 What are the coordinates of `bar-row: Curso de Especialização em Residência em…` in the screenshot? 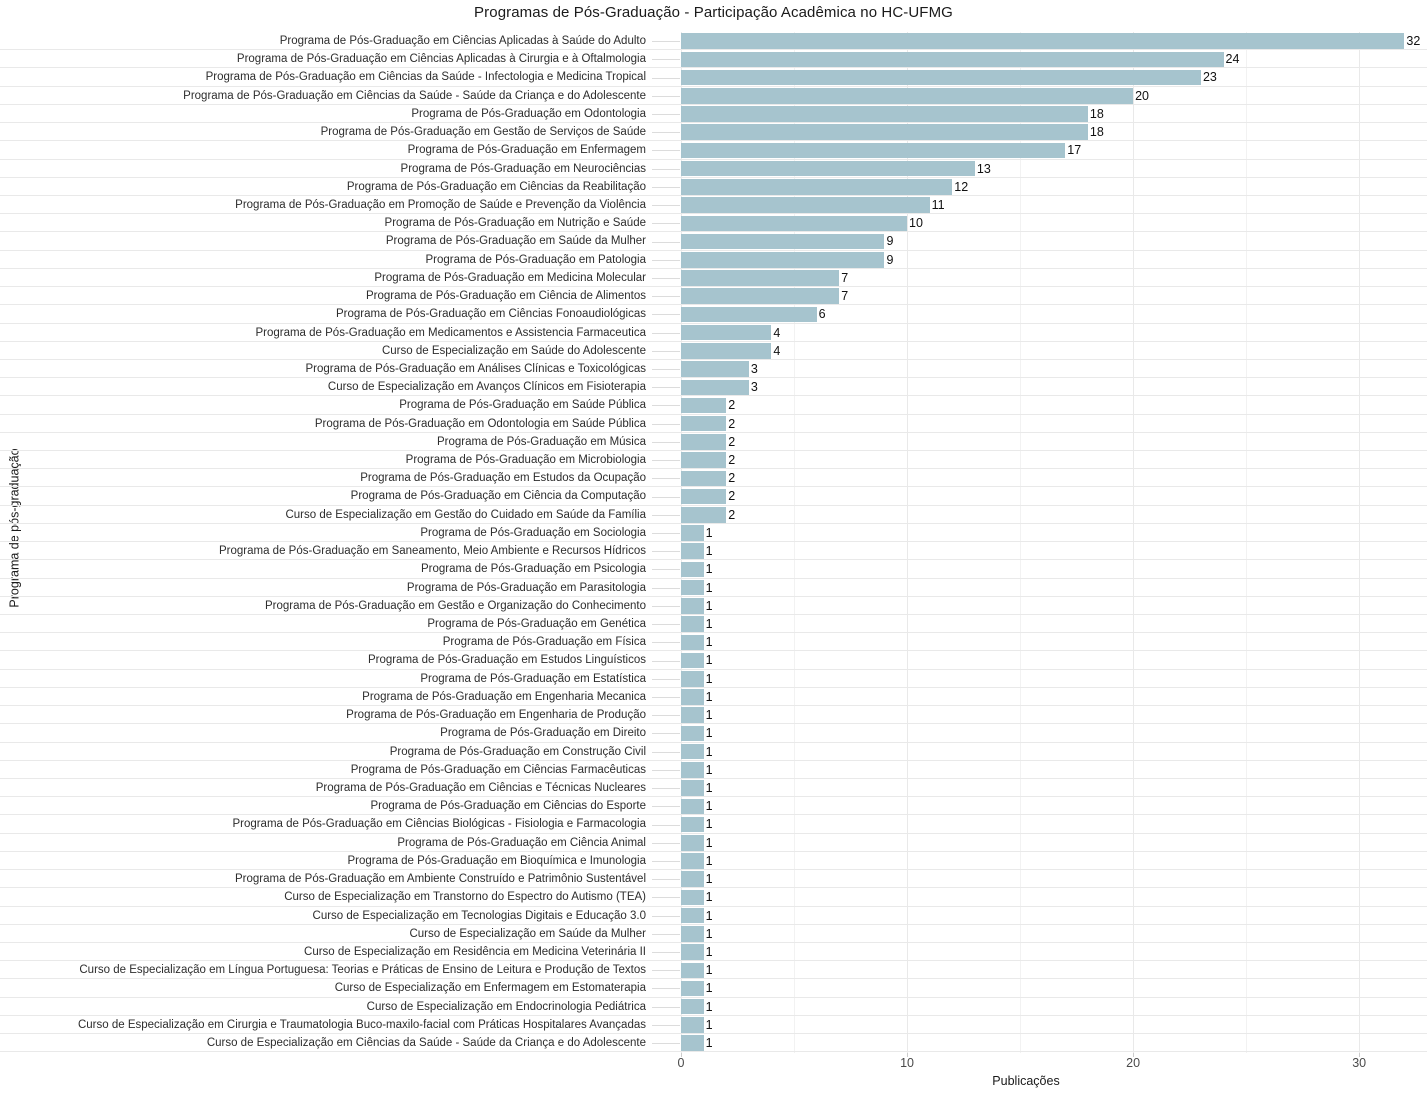 It's located at (713, 952).